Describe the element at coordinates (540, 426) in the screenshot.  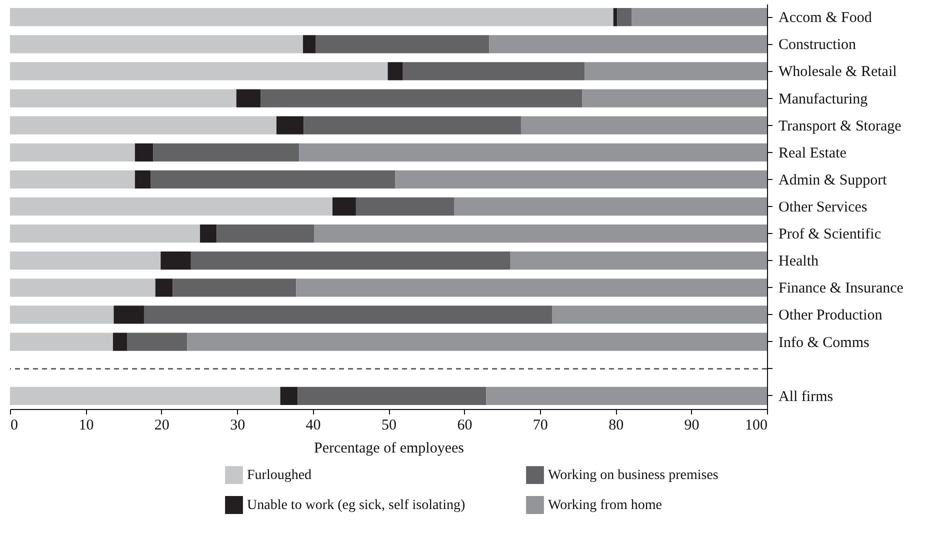
I see `x-tick-label: 70` at that location.